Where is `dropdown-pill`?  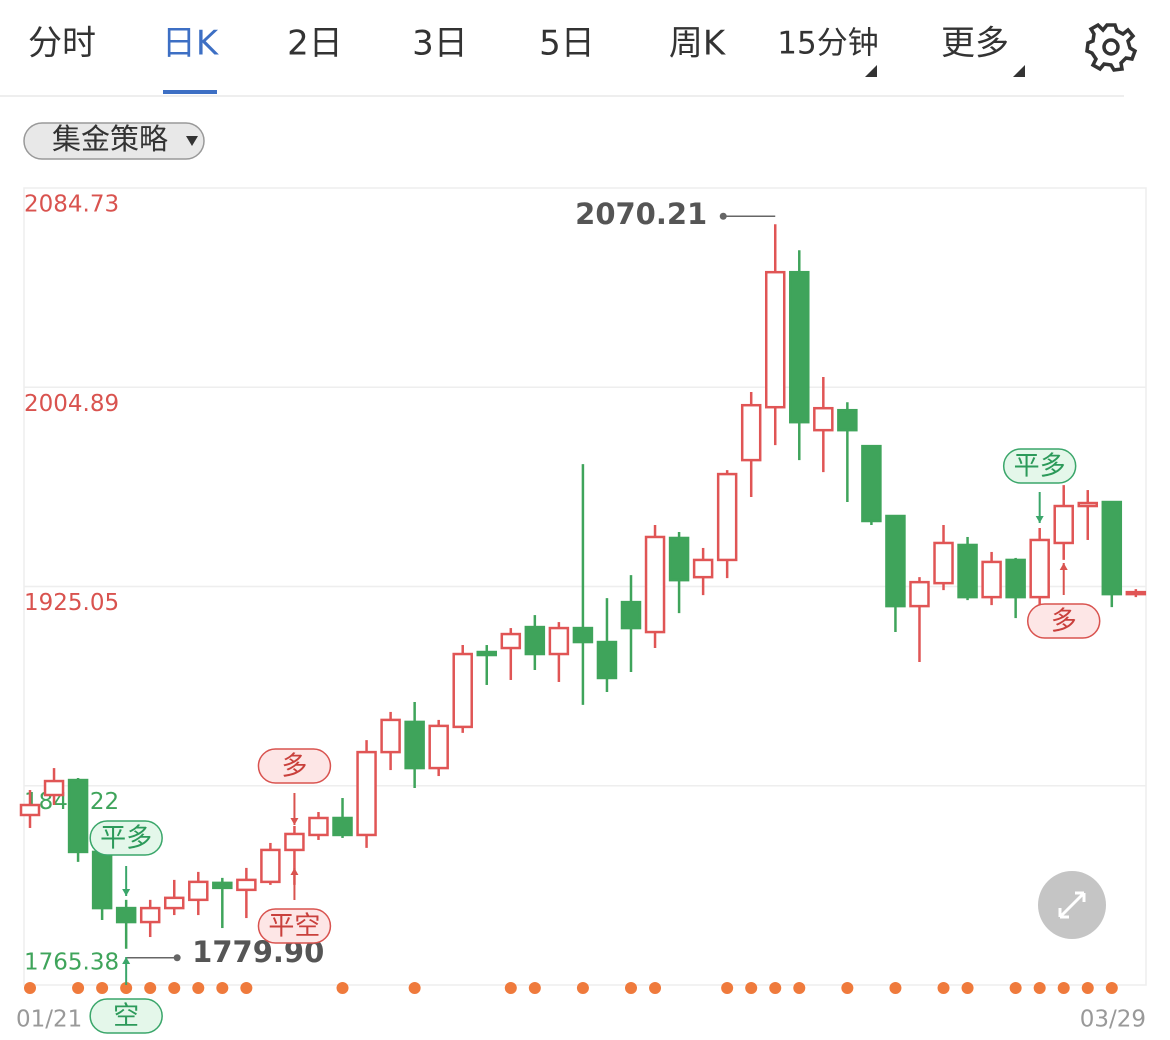 dropdown-pill is located at coordinates (114, 141).